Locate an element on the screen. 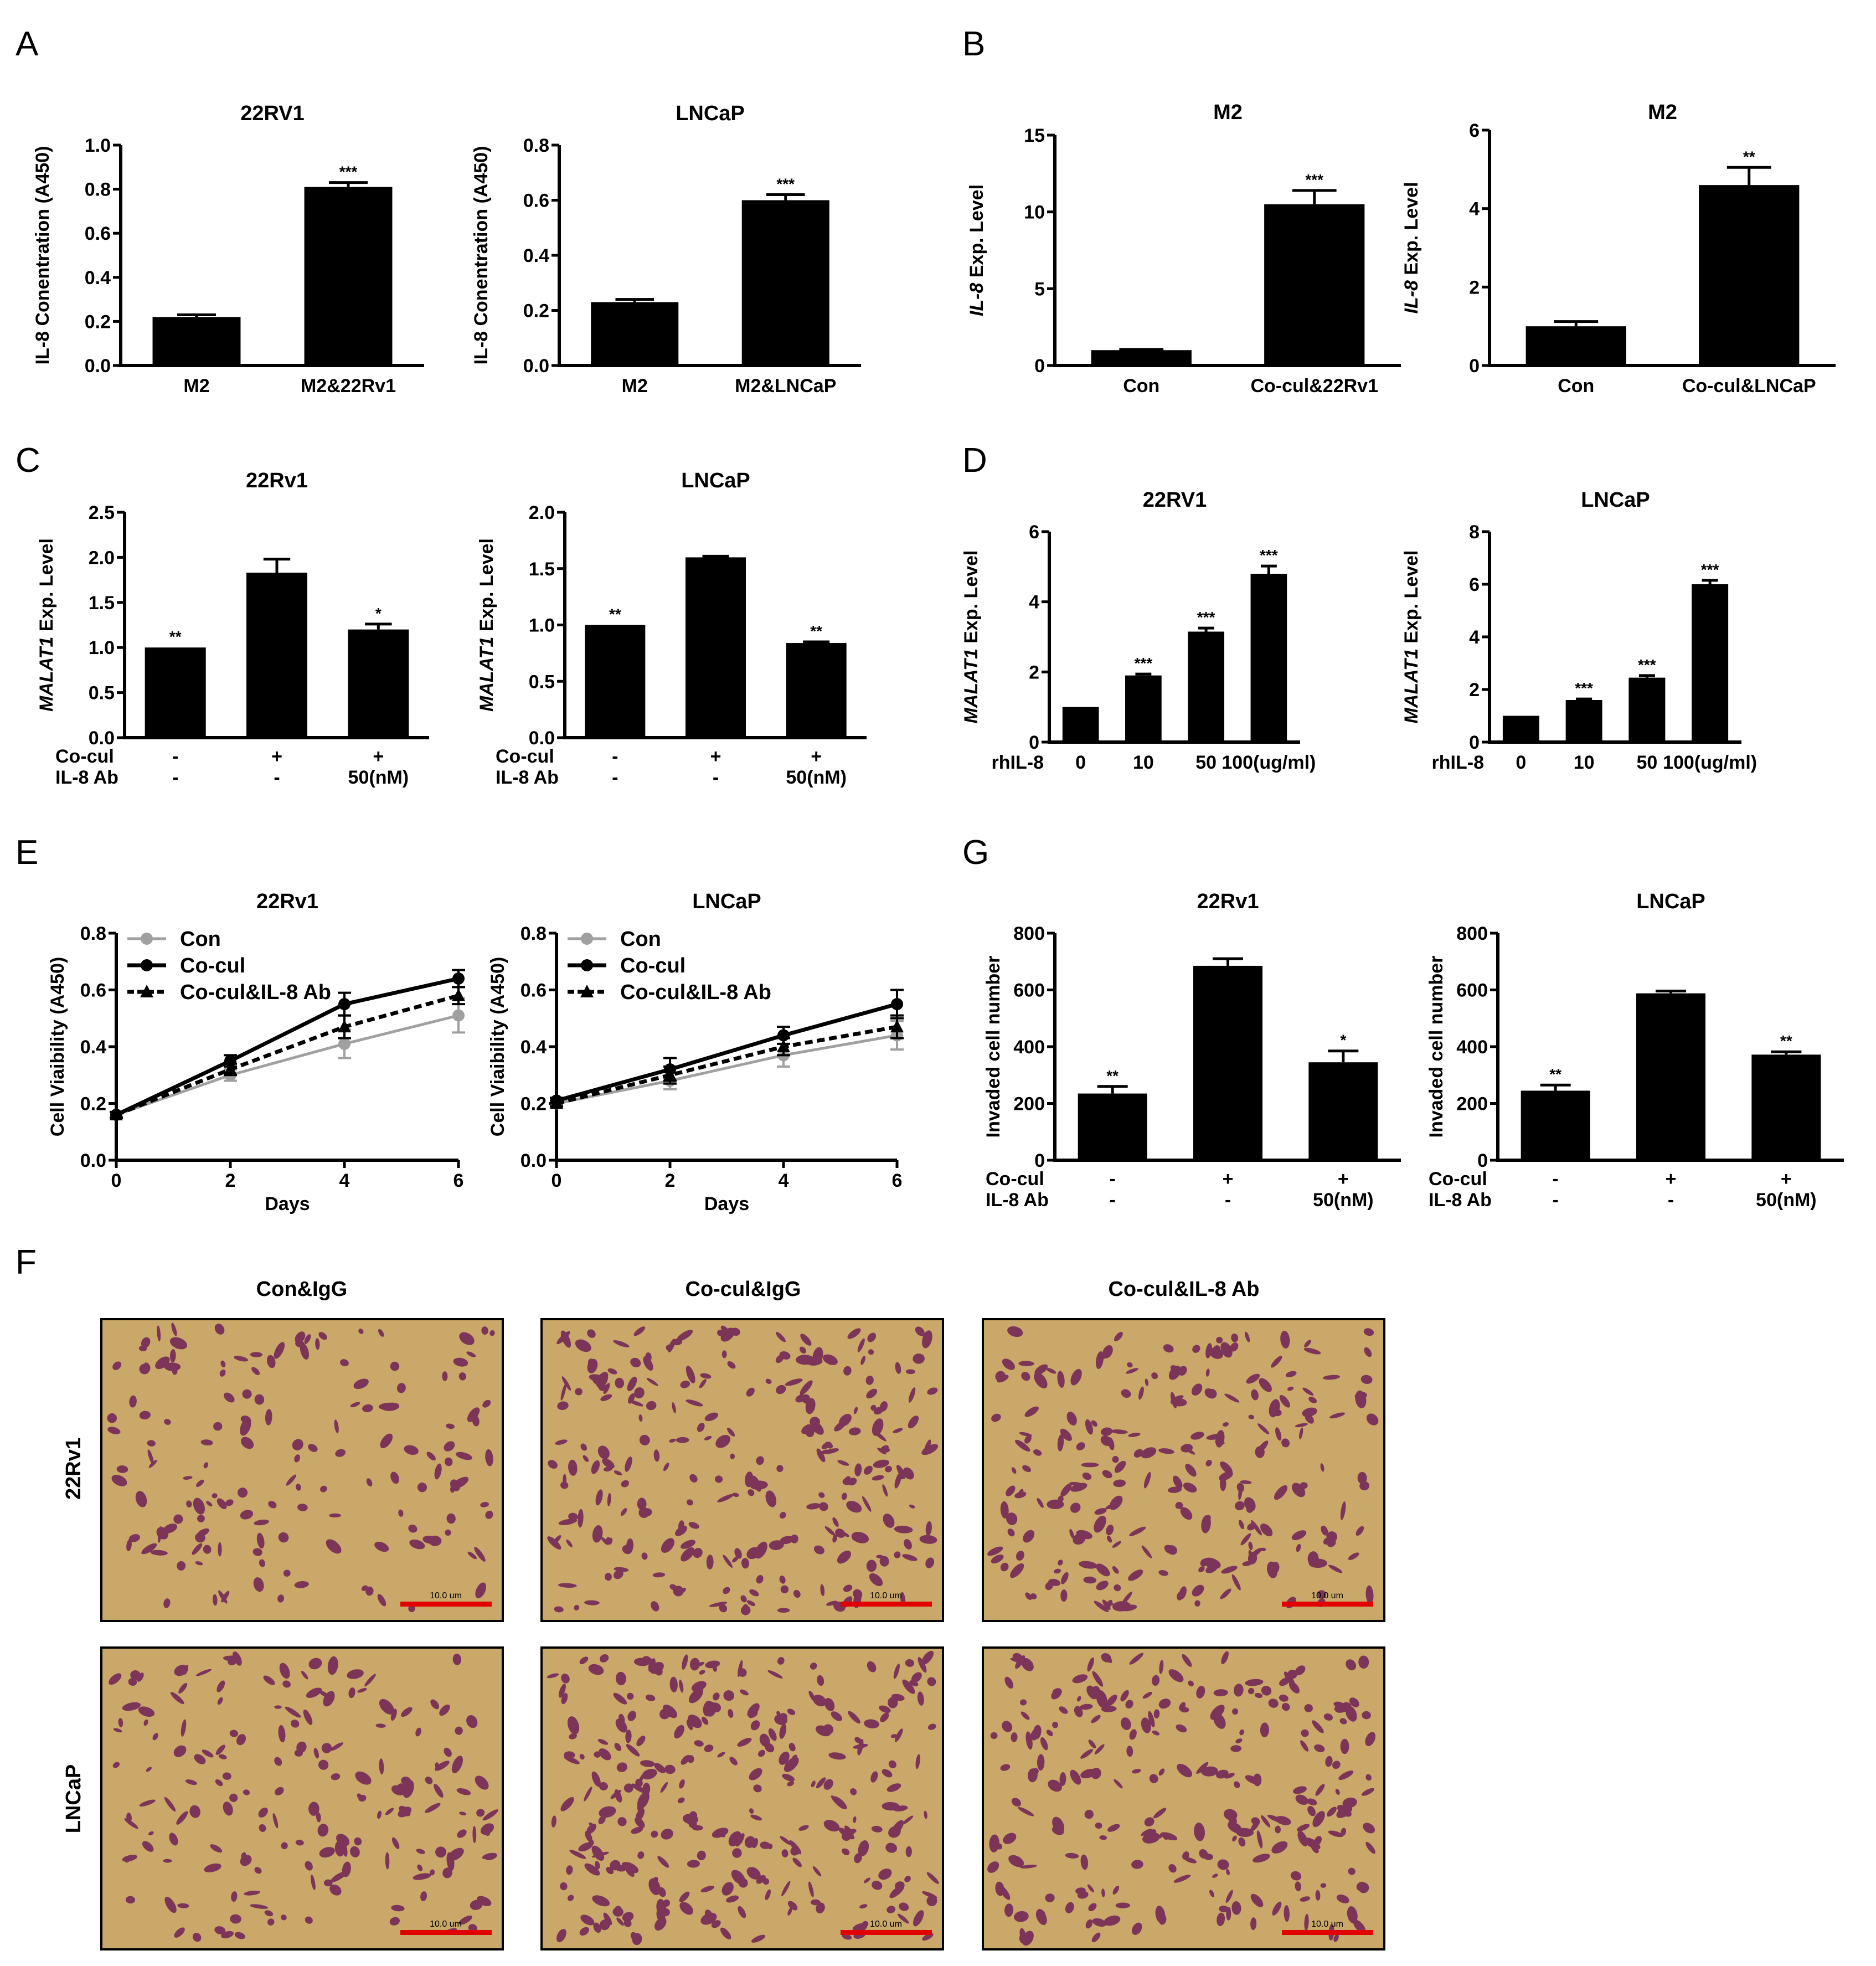 Image resolution: width=1876 pixels, height=1966 pixels. micrograph-column-title: Con&IgG is located at coordinates (302, 1289).